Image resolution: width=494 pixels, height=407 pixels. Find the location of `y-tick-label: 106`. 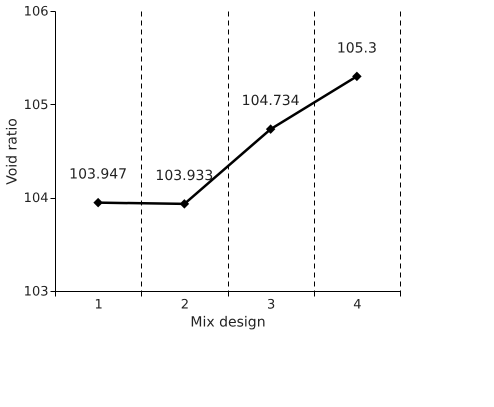

y-tick-label: 106 is located at coordinates (36, 12).